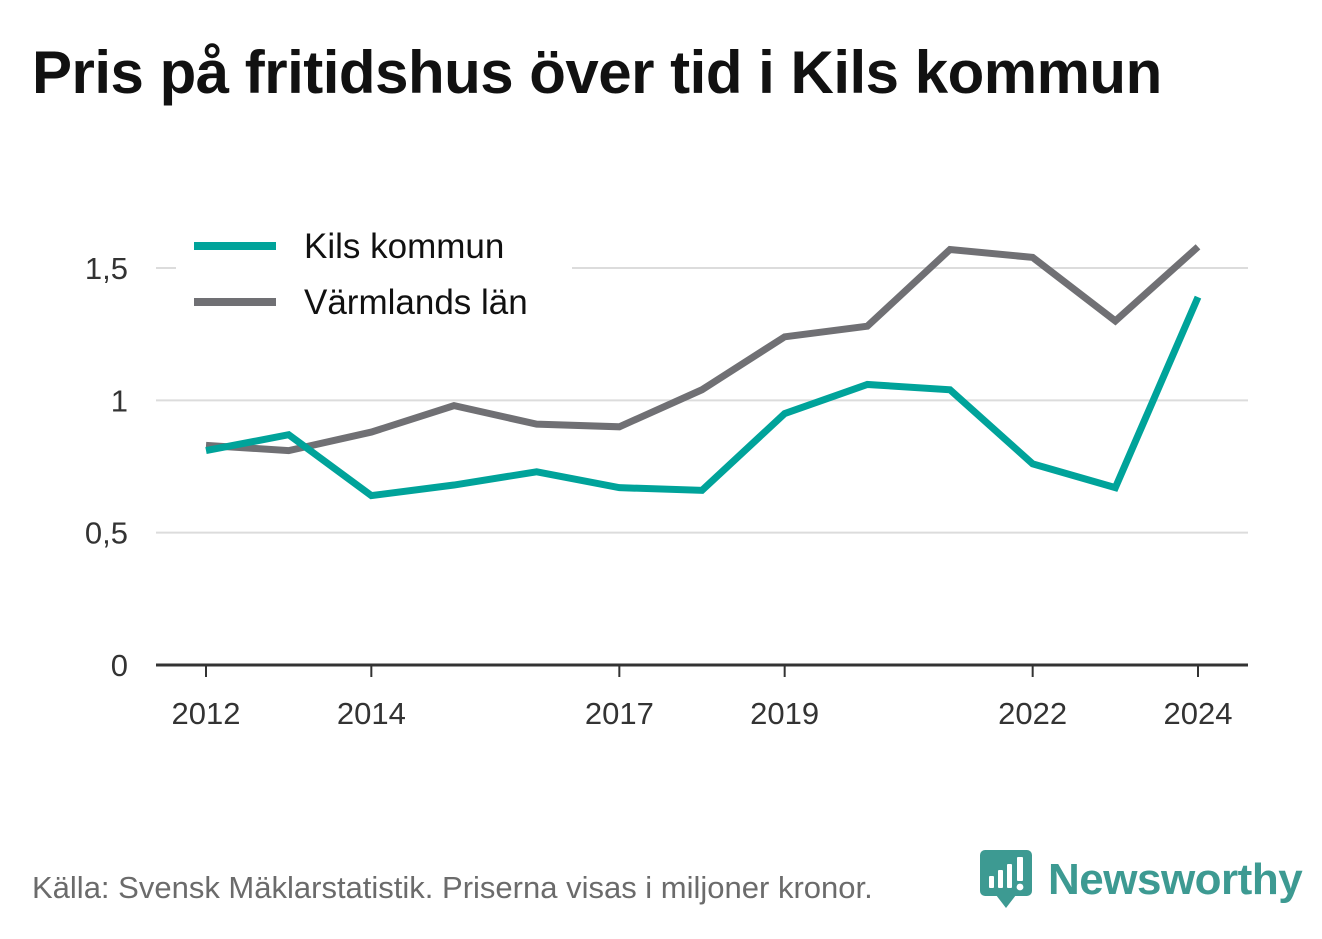 The height and width of the screenshot is (939, 1322). Describe the element at coordinates (106, 268) in the screenshot. I see `y-tick-label: 1,5` at that location.